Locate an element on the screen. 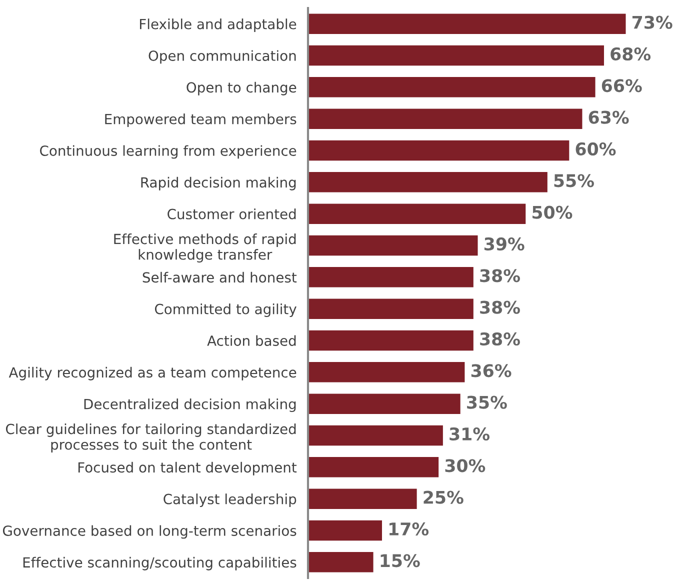 The height and width of the screenshot is (582, 680). y-tick-label: Open to change is located at coordinates (241, 89).